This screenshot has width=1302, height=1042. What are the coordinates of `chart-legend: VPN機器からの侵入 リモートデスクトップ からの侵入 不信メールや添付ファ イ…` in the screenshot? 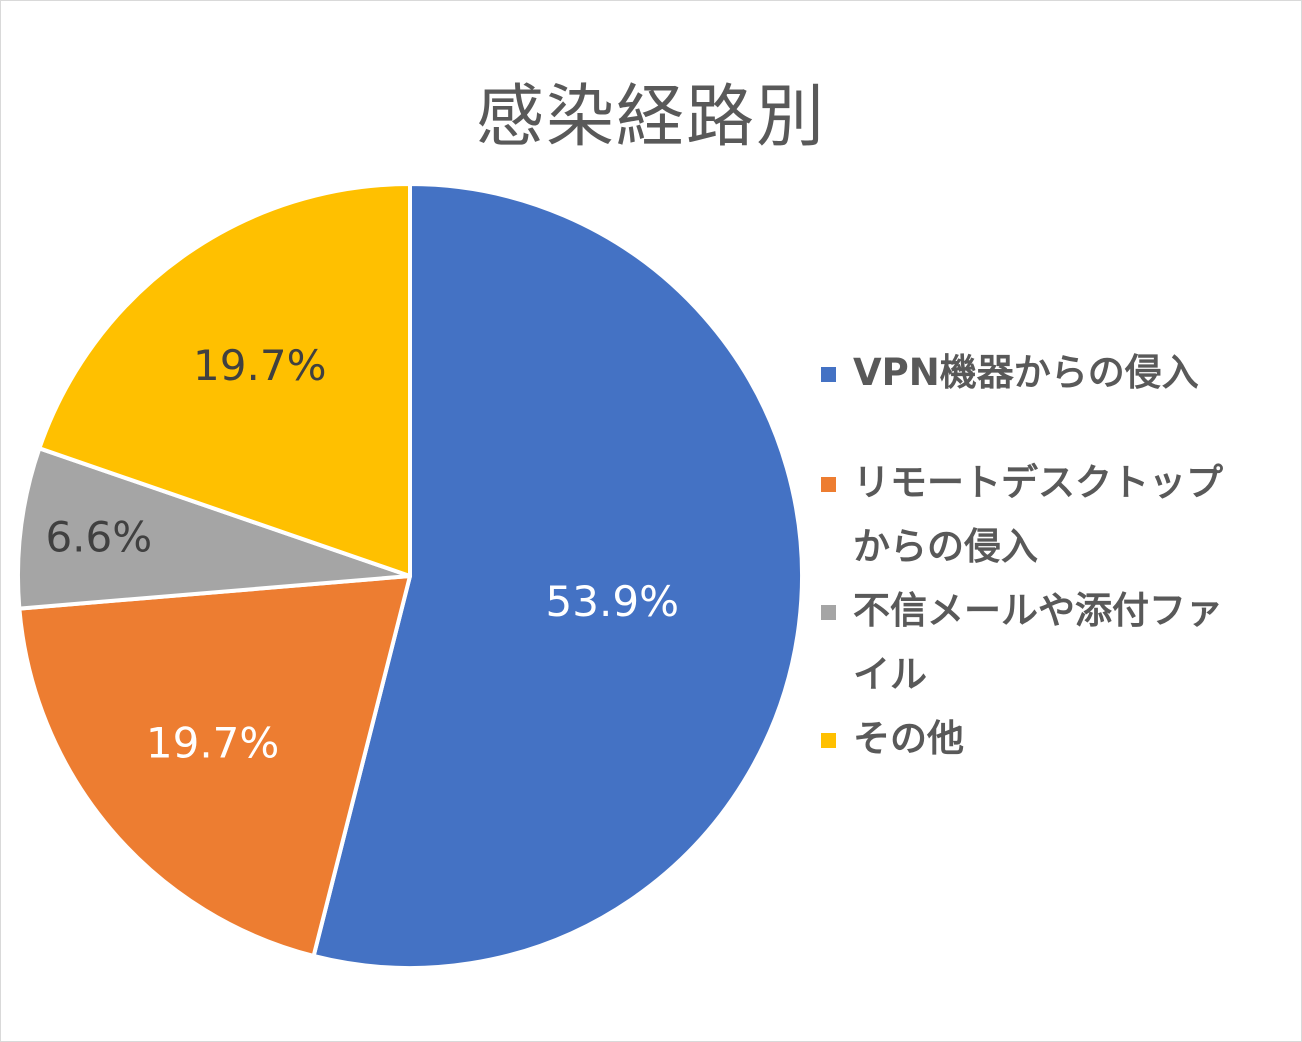 It's located at (1051, 556).